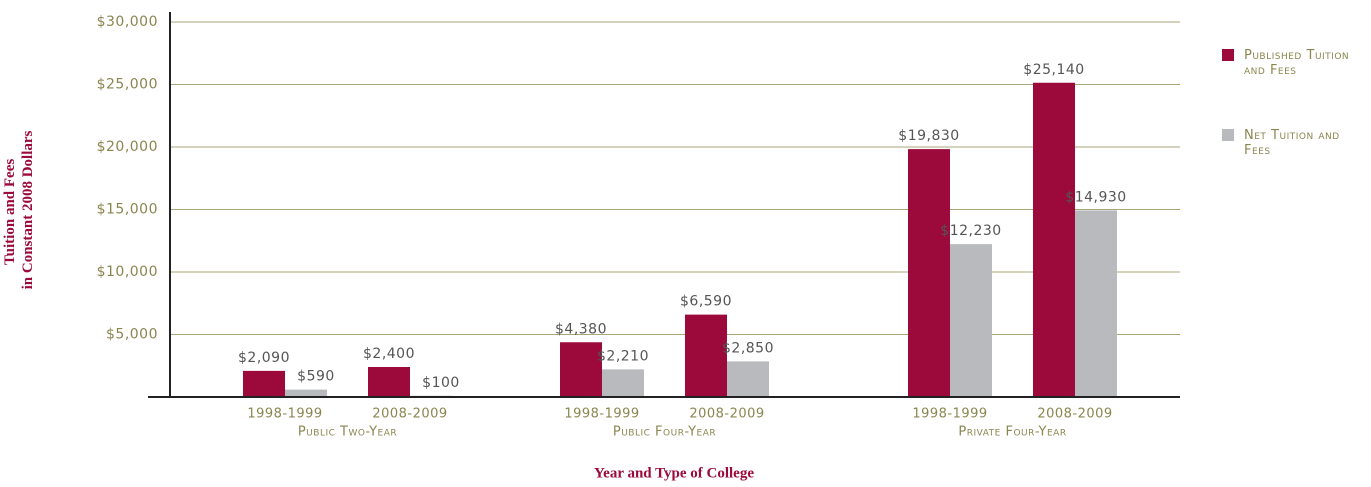 The image size is (1371, 487). I want to click on value-label: $19,830, so click(928, 136).